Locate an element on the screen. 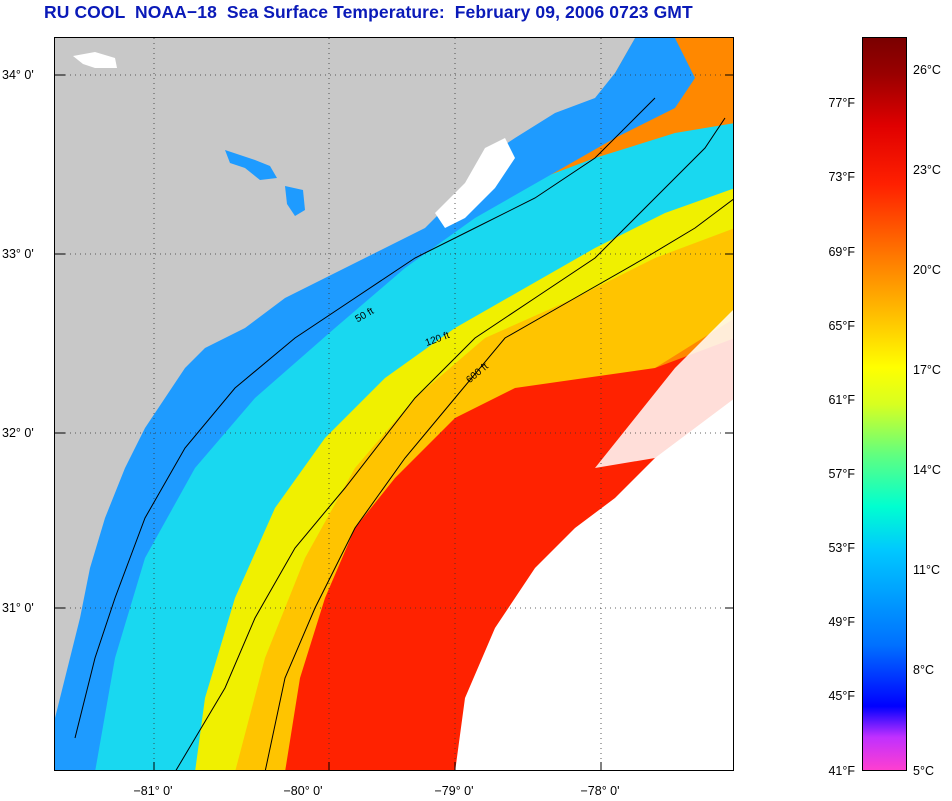  colorbar-f-label-61: 61°F is located at coordinates (841, 400).